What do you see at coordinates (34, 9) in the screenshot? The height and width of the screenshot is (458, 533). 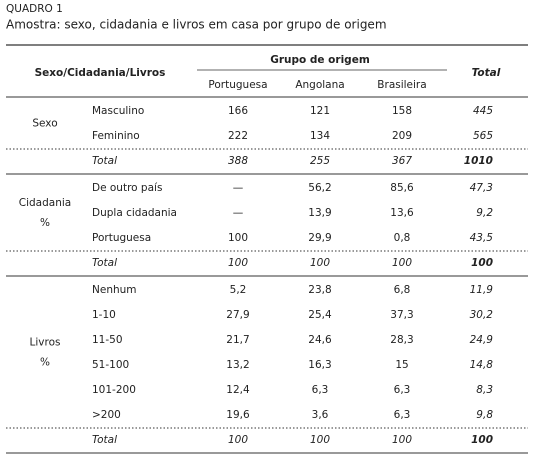 I see `document-label: QUADRO 1` at bounding box center [34, 9].